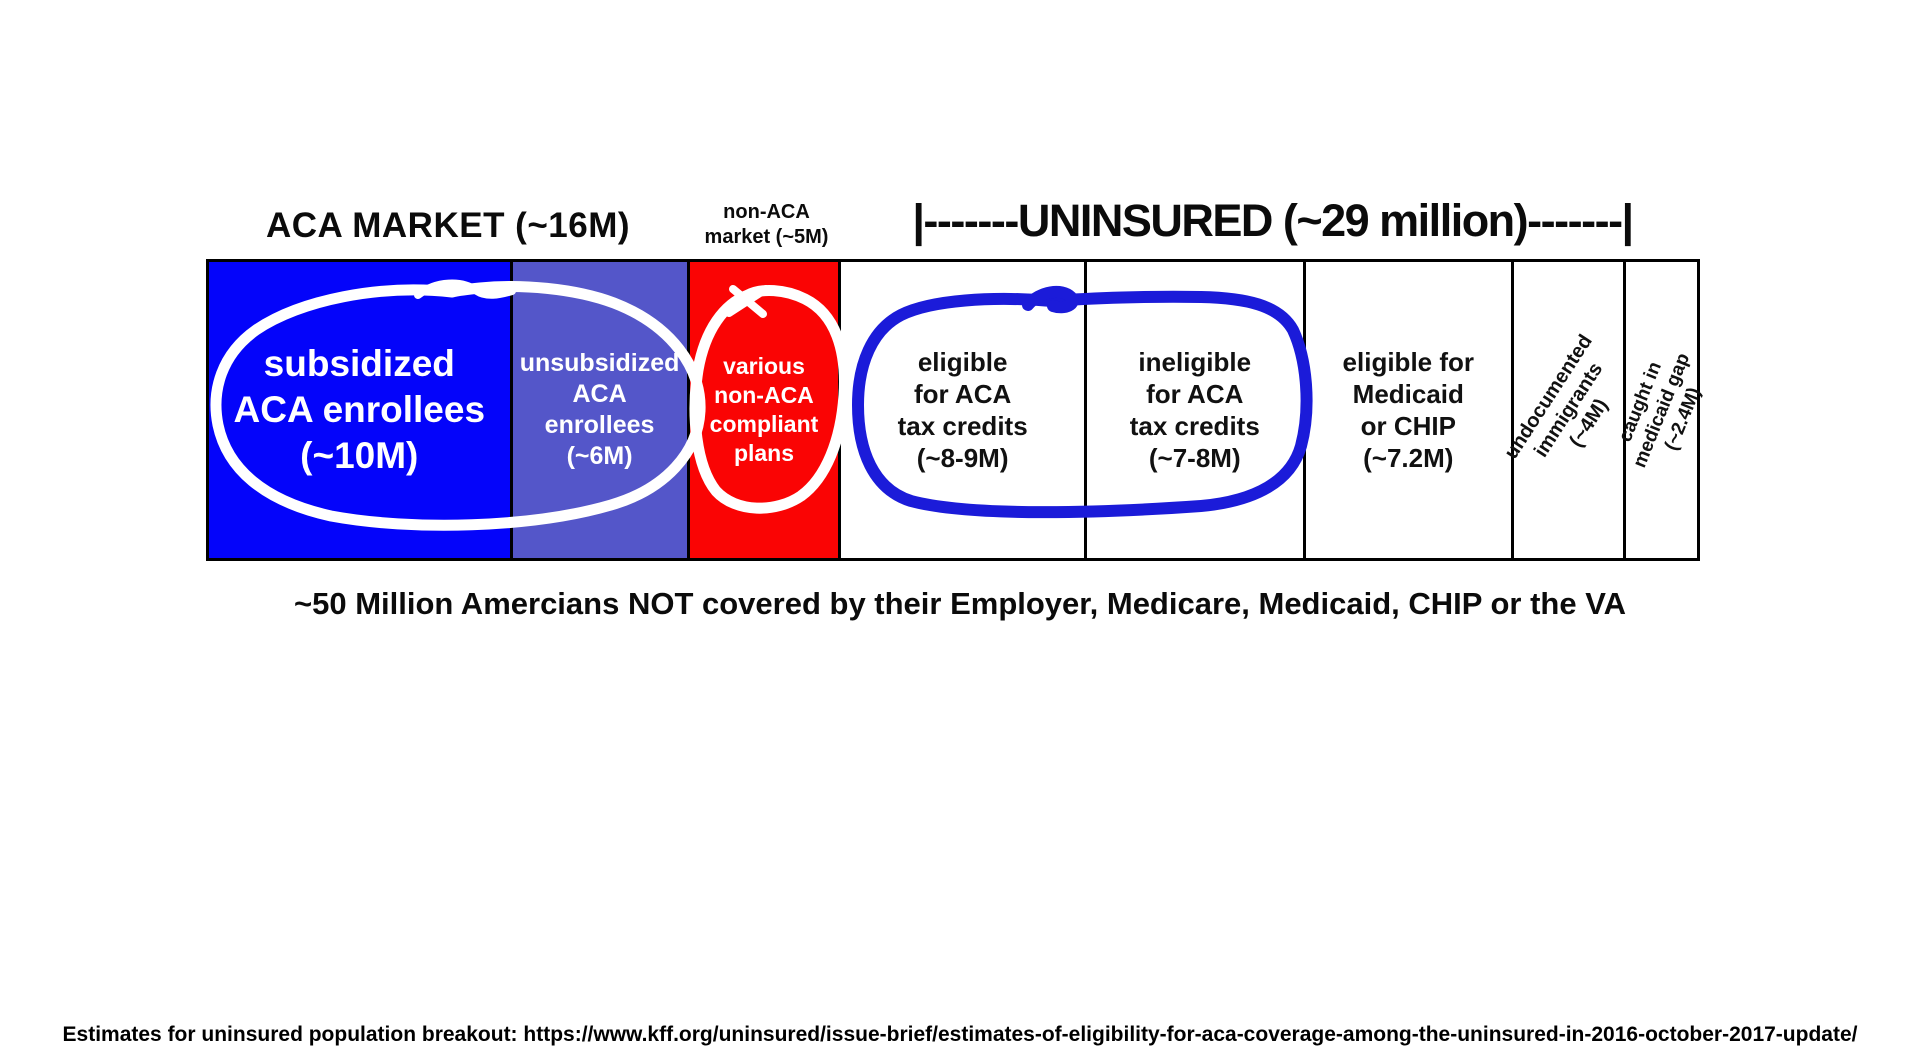 Image resolution: width=1920 pixels, height=1060 pixels. I want to click on segment-value-label: (~6M), so click(599, 456).